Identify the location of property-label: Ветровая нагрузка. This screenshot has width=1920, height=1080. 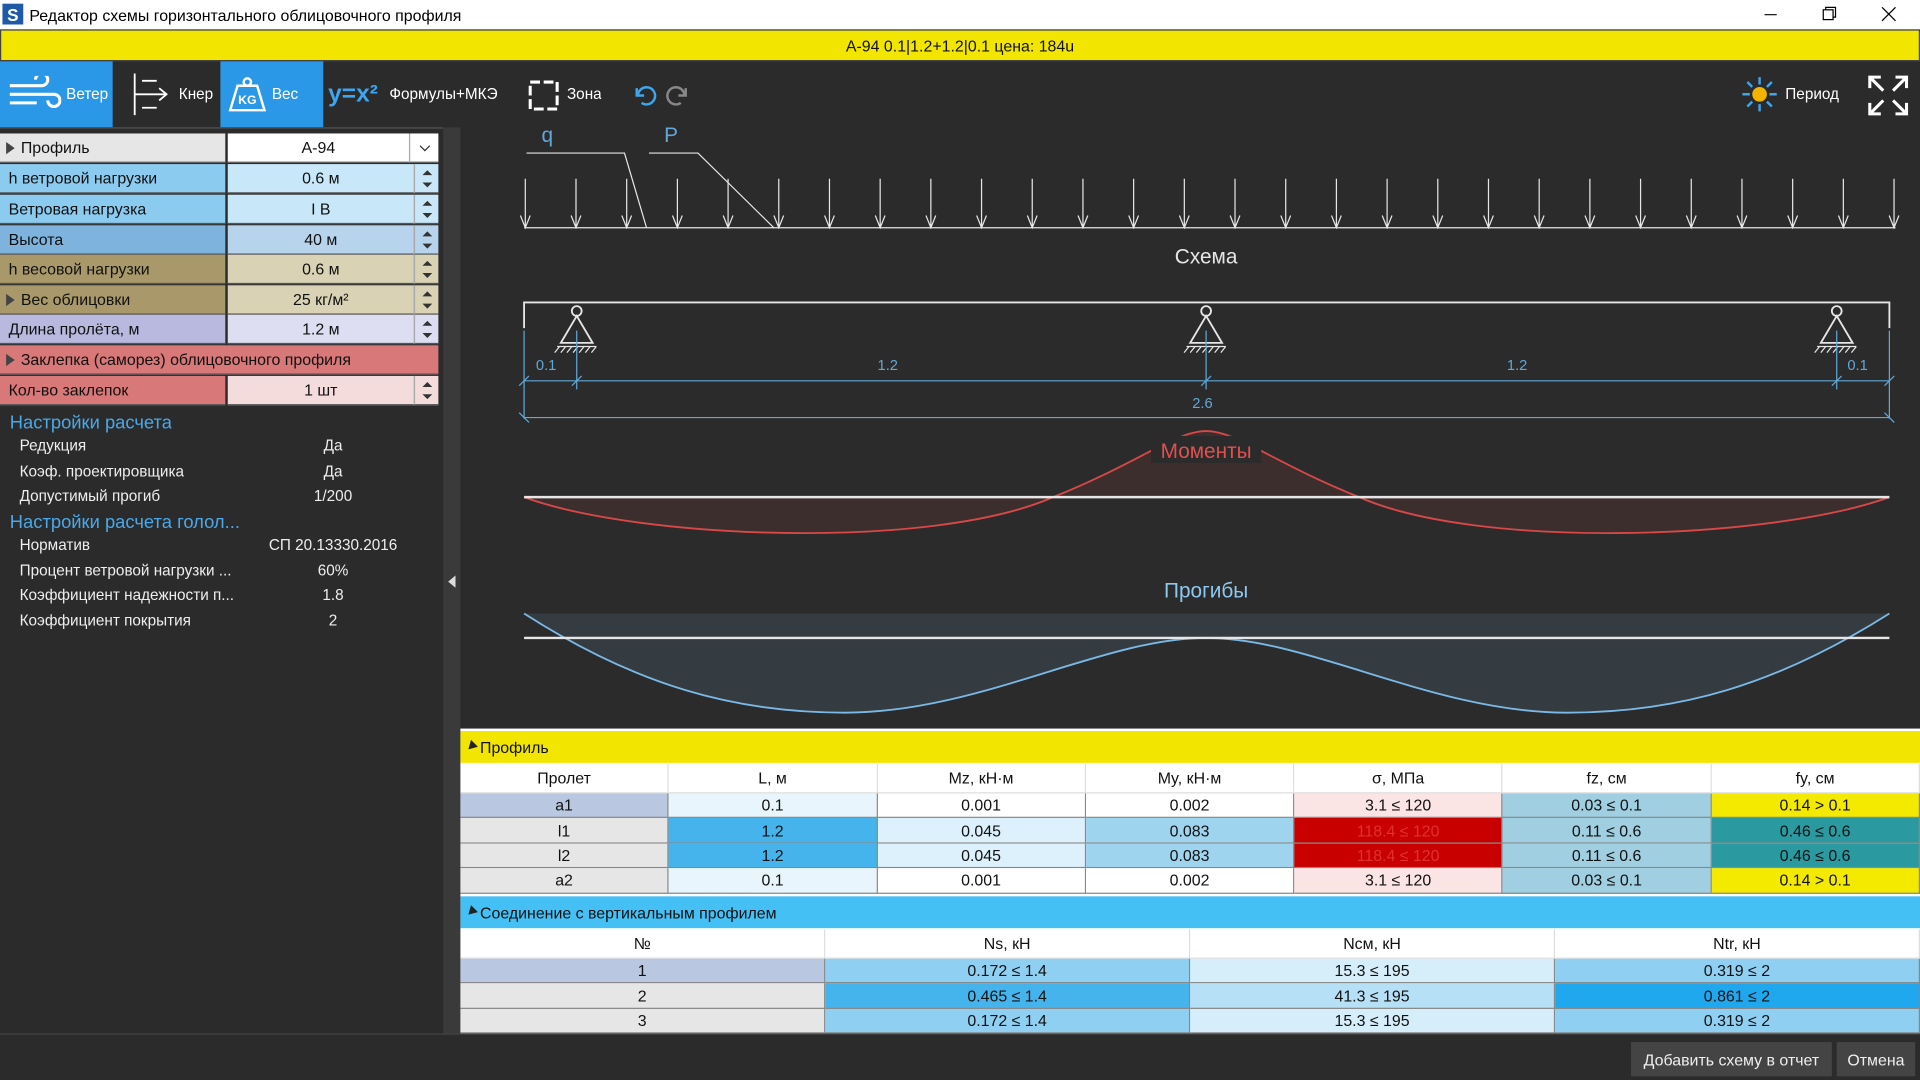
(113, 209).